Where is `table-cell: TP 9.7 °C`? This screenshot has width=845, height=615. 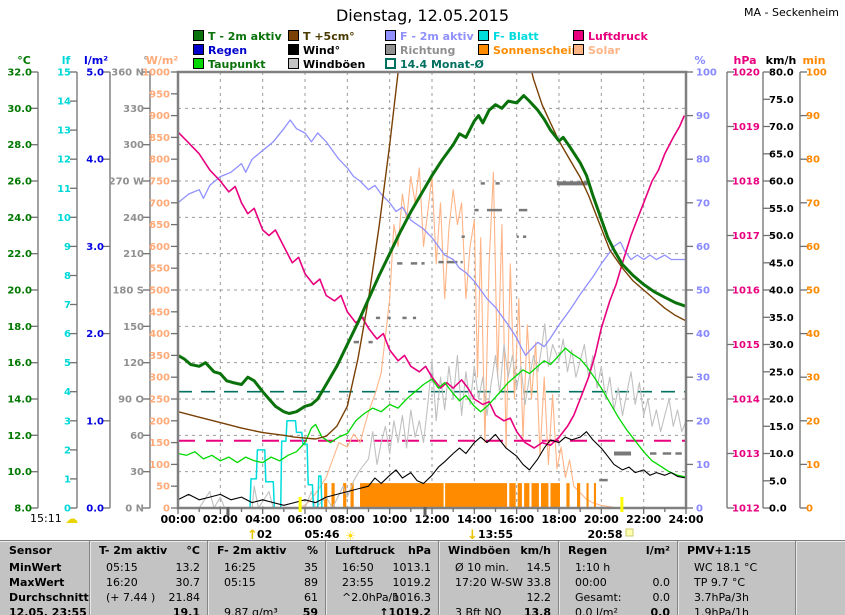 table-cell: TP 9.7 °C is located at coordinates (716, 582).